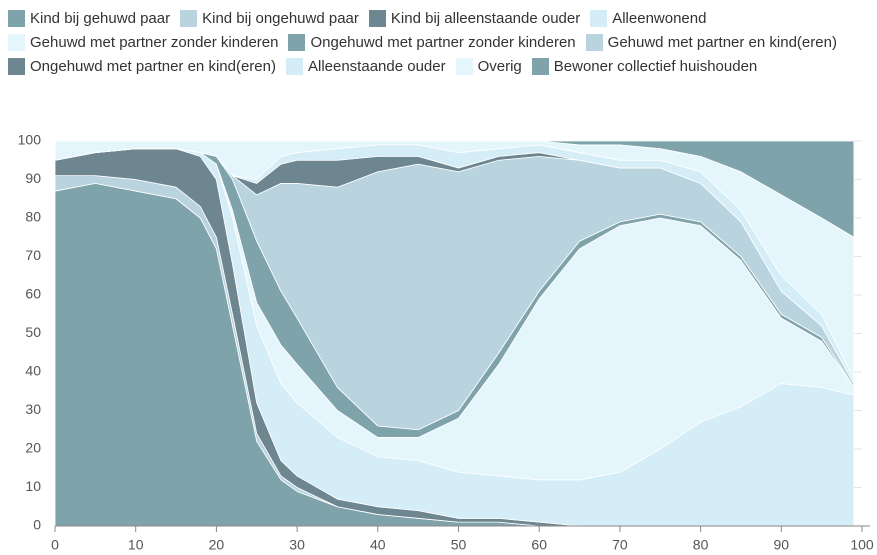  I want to click on legend-item: Kind bij alleenstaande ouder, so click(474, 18).